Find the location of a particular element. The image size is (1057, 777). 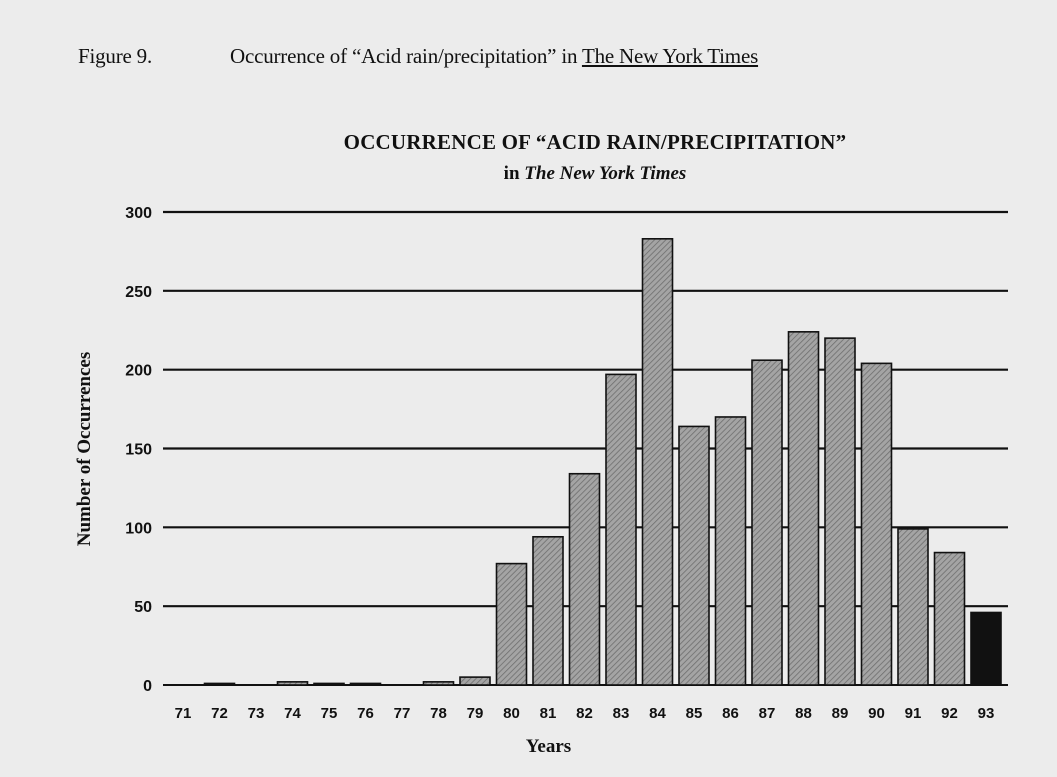

x-tick-label-82: 82 is located at coordinates (584, 713).